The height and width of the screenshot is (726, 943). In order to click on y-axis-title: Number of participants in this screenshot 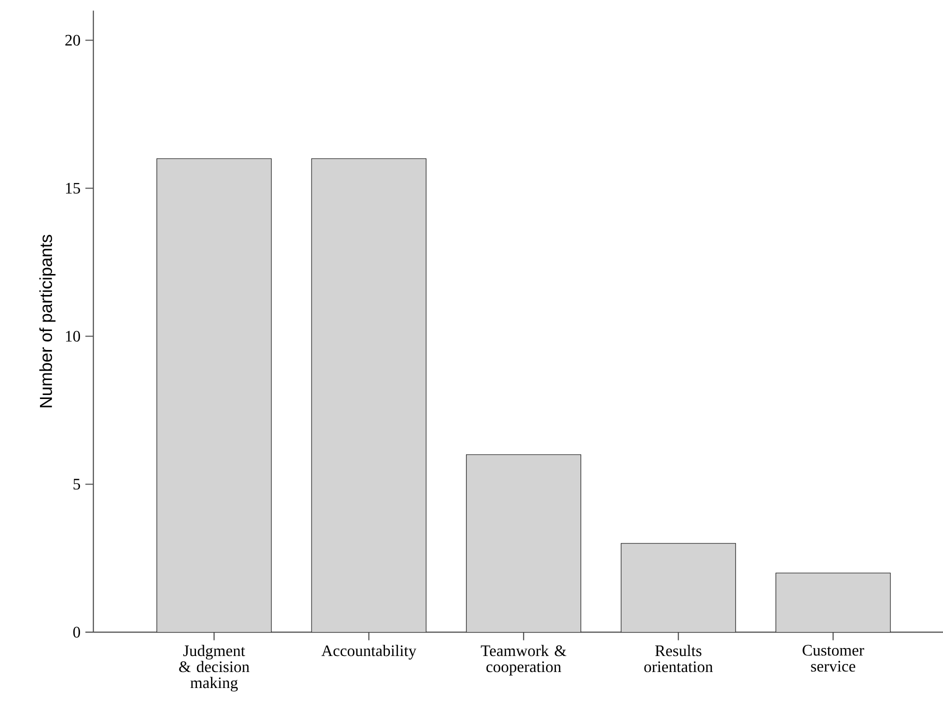, I will do `click(47, 321)`.